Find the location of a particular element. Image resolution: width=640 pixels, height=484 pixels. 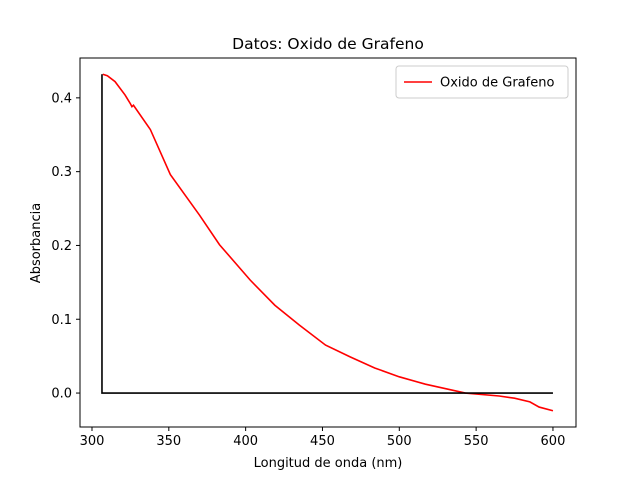

y-tick-label: 0.2 is located at coordinates (61, 246).